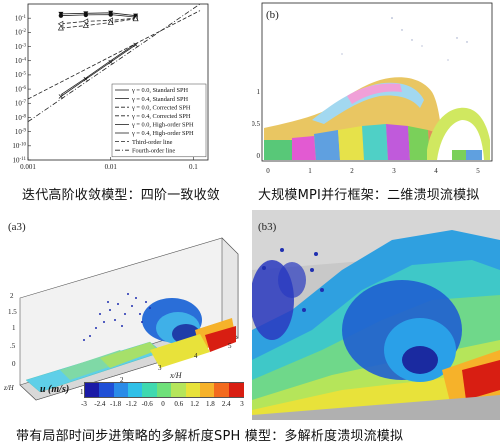 This screenshot has width=500, height=447. I want to click on y-tick-label: 10⁻¹, so click(21, 18).